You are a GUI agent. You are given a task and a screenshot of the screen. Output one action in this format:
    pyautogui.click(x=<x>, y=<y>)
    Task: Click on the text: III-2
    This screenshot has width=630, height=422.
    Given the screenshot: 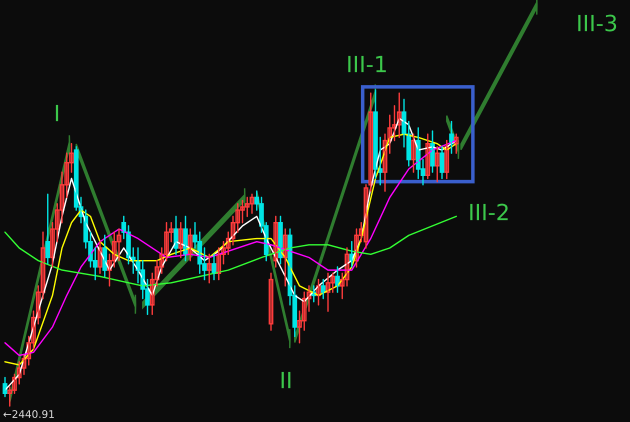 What is the action you would take?
    pyautogui.click(x=489, y=212)
    